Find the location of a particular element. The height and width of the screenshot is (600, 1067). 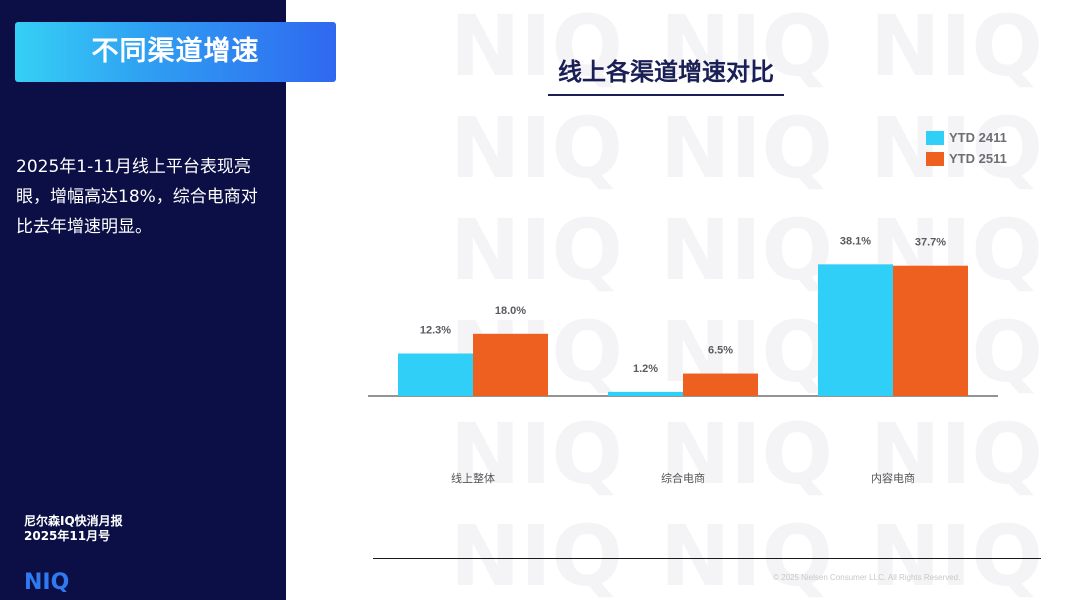

legend-item-2511: YTD 2511 is located at coordinates (966, 158).